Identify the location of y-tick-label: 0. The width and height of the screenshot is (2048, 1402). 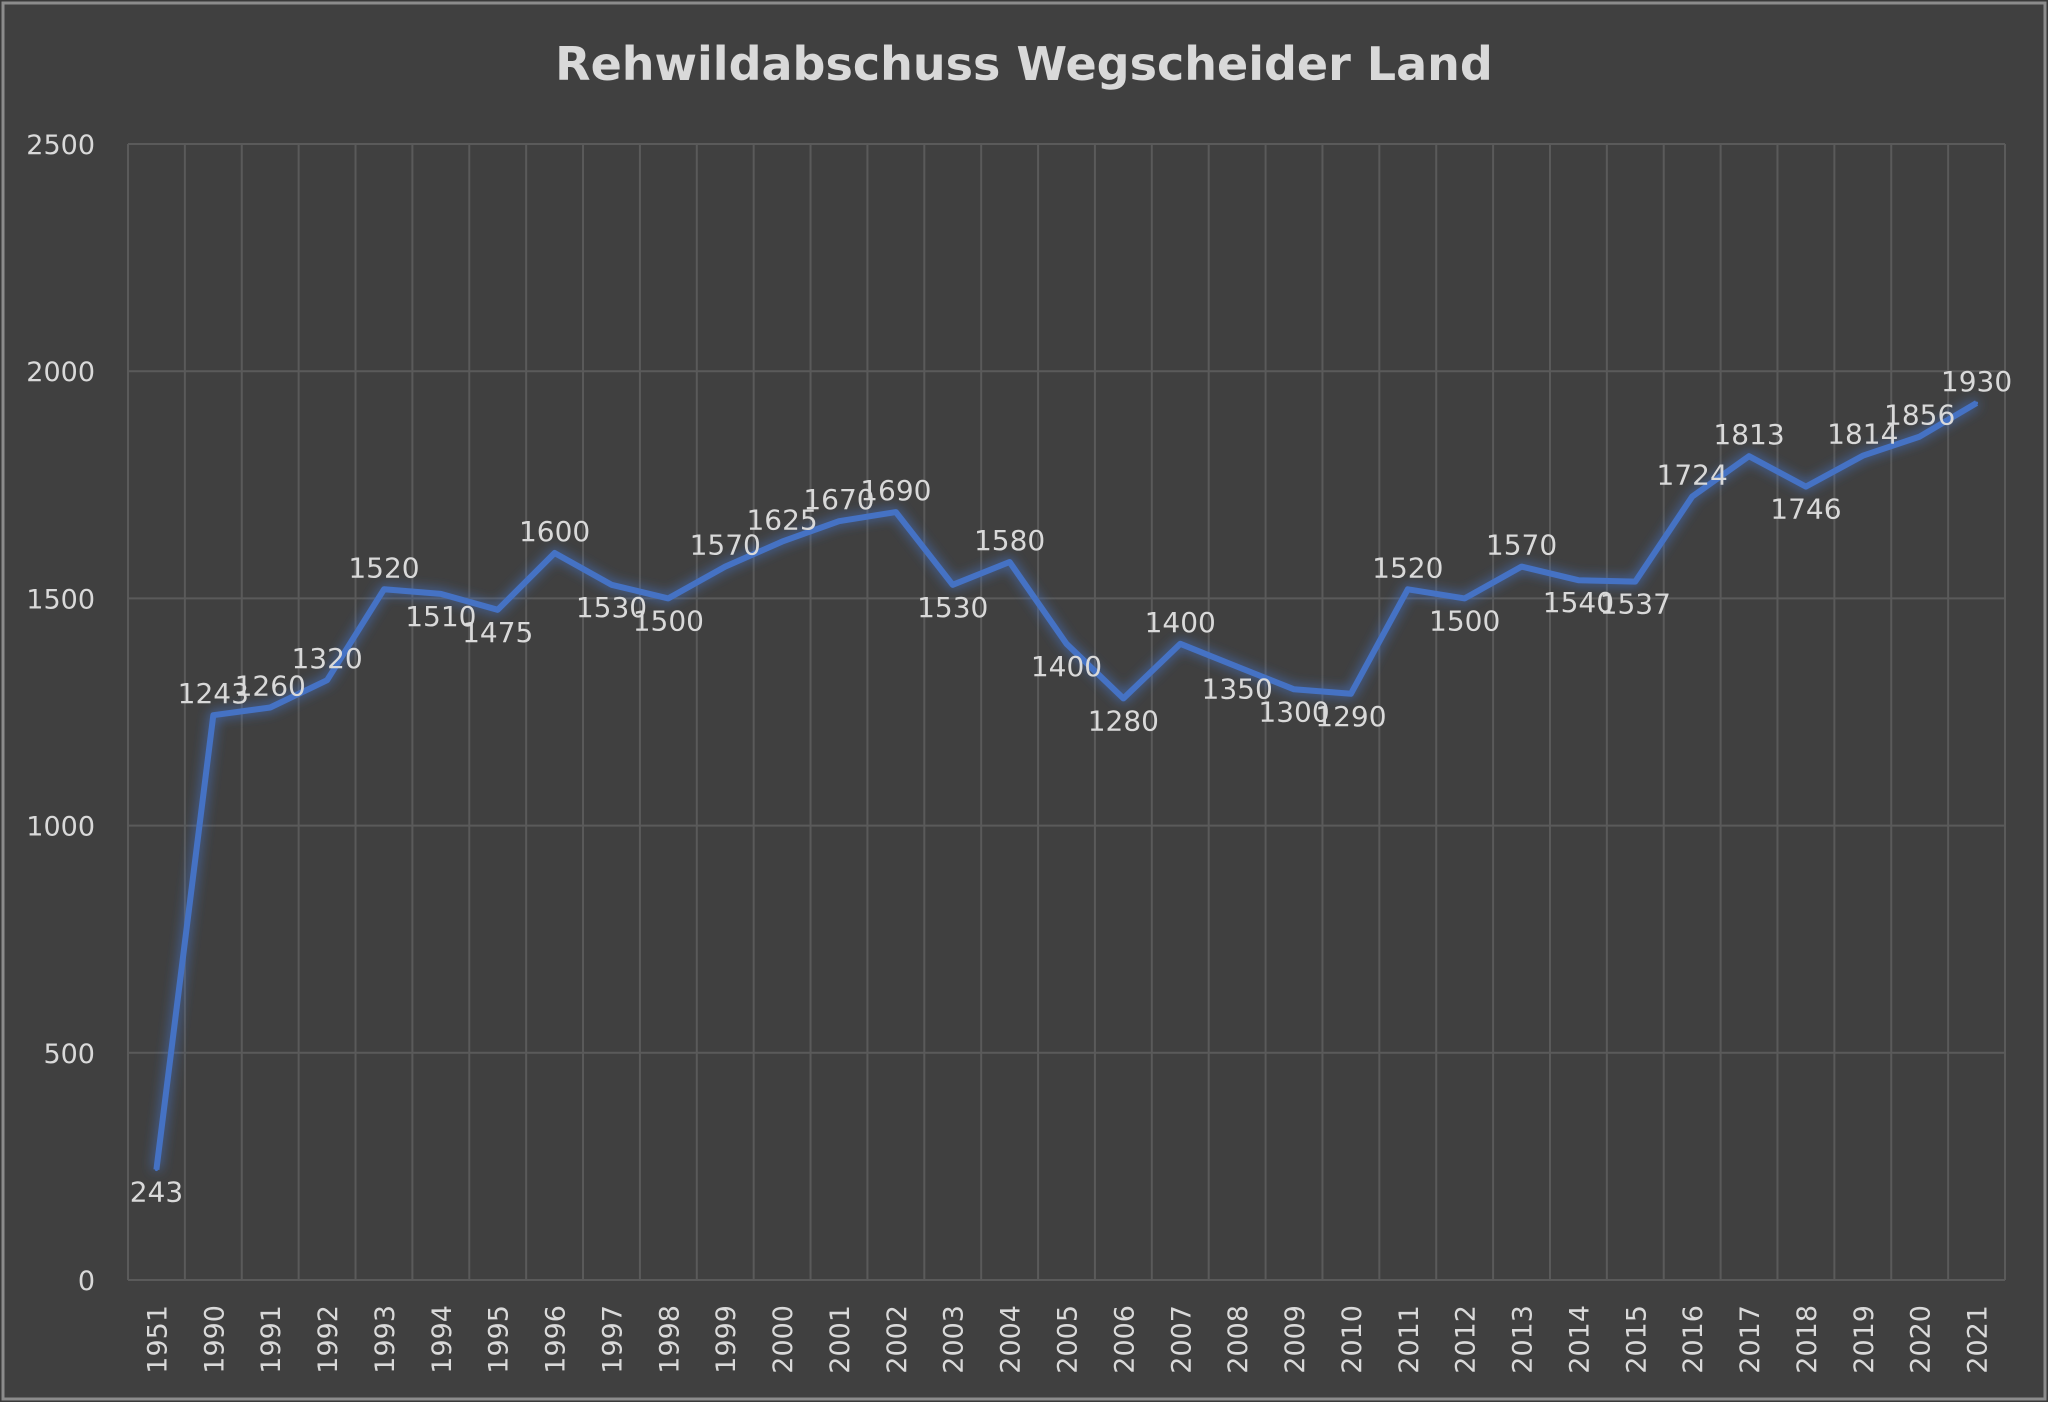
(86, 1281).